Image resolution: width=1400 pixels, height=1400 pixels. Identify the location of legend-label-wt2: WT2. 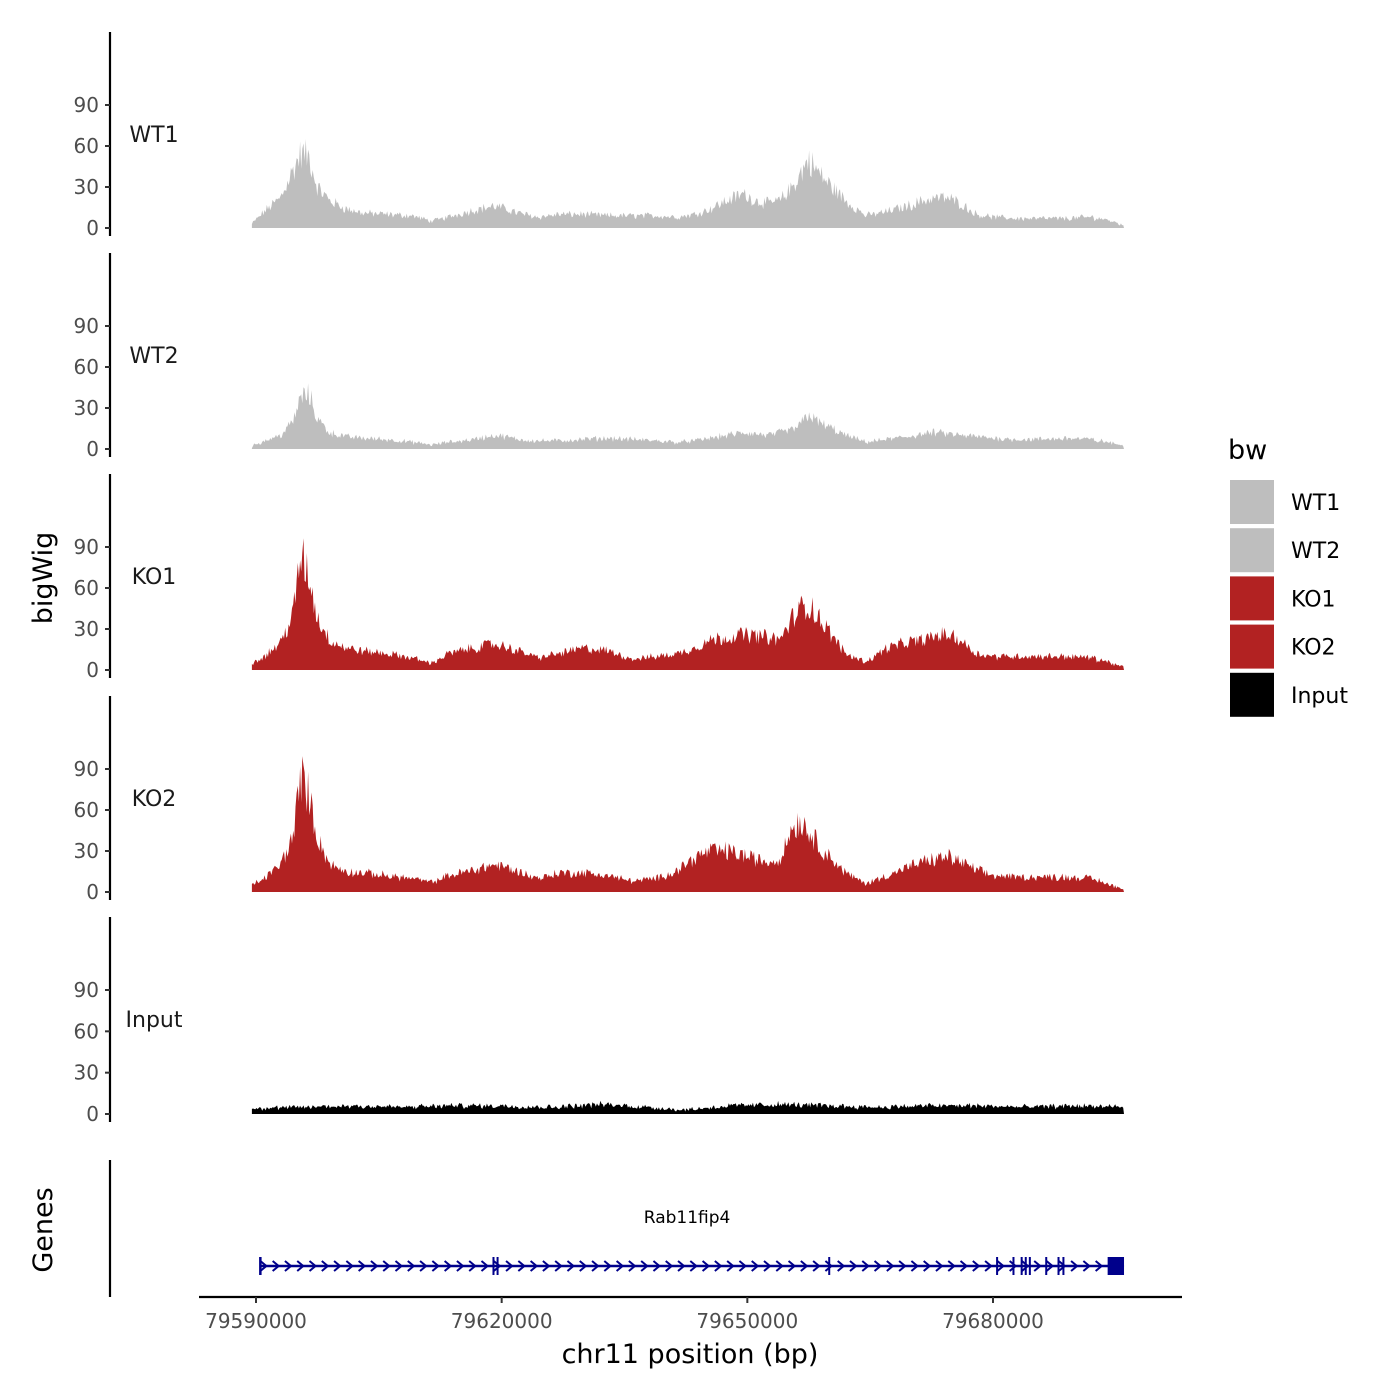
(1315, 551).